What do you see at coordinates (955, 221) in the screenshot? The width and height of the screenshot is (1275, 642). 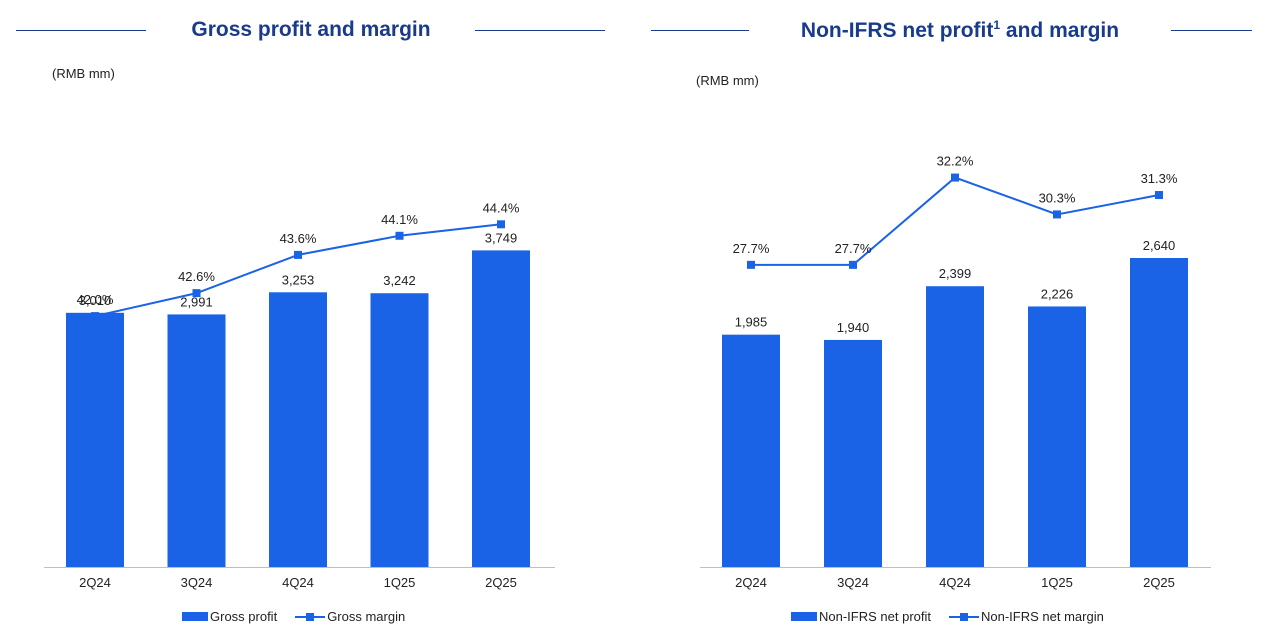 I see `margin-line` at bounding box center [955, 221].